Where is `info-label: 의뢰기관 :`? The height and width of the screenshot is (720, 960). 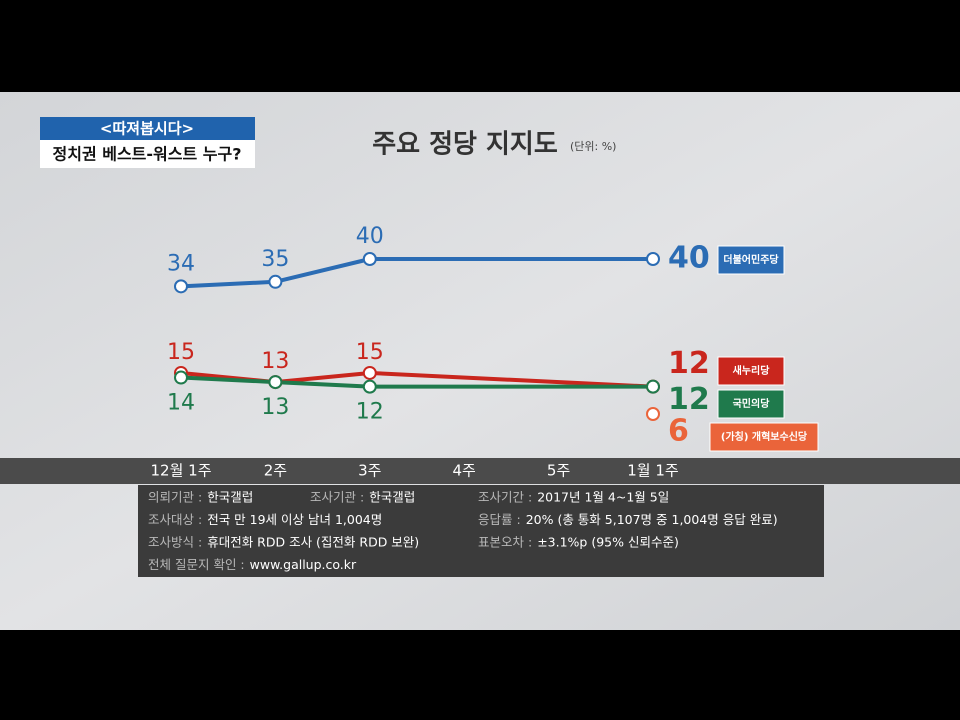
info-label: 의뢰기관 : is located at coordinates (175, 497).